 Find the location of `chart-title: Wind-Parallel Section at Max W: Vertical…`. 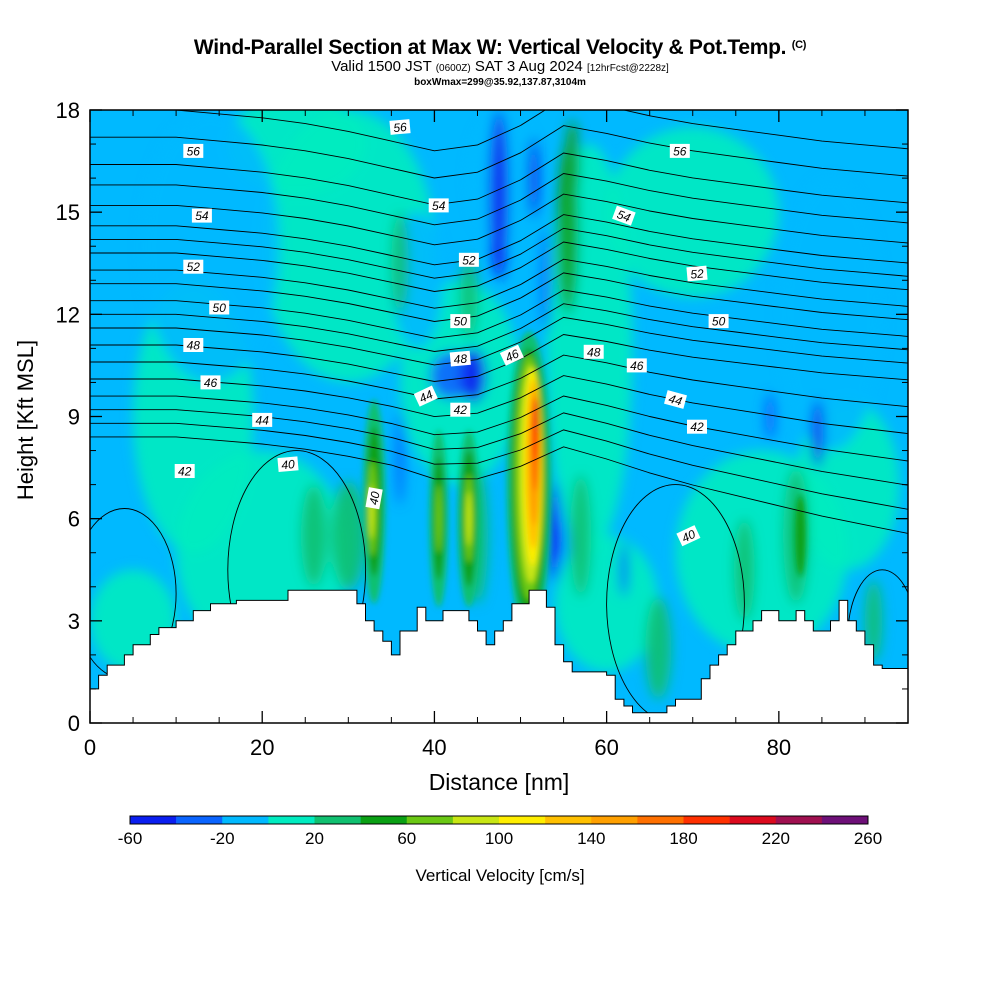

chart-title: Wind-Parallel Section at Max W: Vertical… is located at coordinates (500, 47).